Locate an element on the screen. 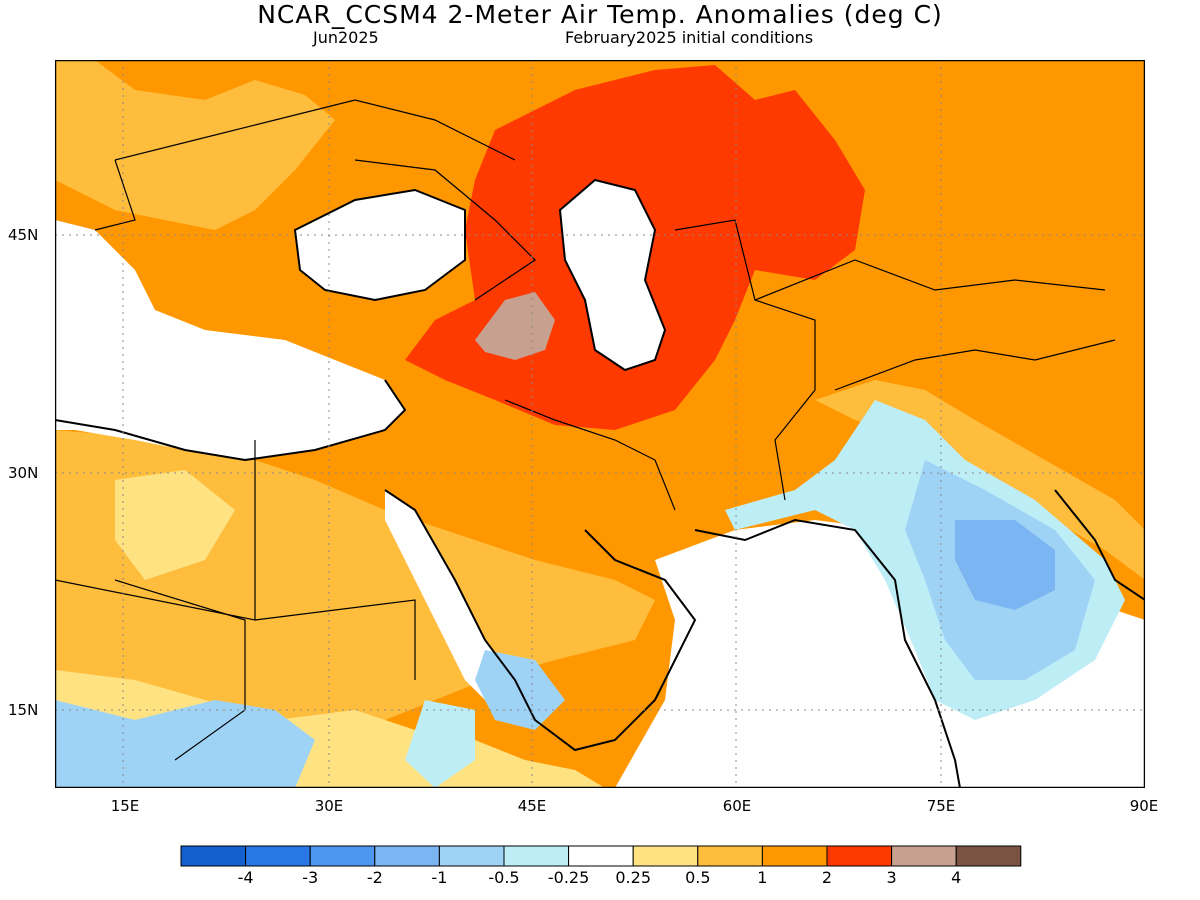  anomaly-band-0p5-1-europe is located at coordinates (195, 145).